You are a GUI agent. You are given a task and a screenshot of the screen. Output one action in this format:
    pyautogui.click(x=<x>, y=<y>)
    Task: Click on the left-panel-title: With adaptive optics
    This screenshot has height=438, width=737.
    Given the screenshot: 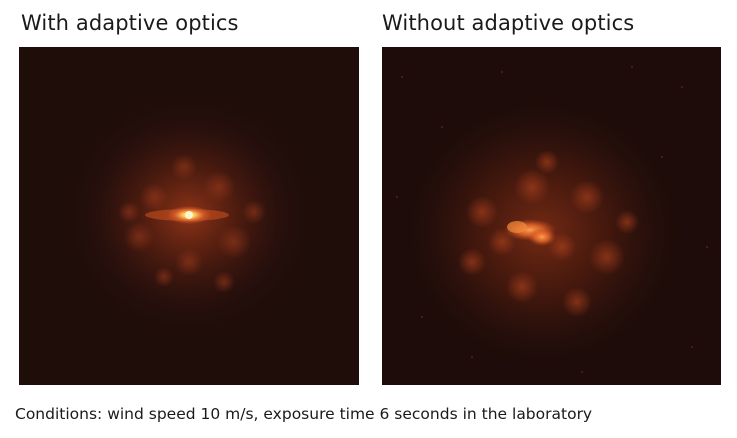 What is the action you would take?
    pyautogui.click(x=130, y=23)
    